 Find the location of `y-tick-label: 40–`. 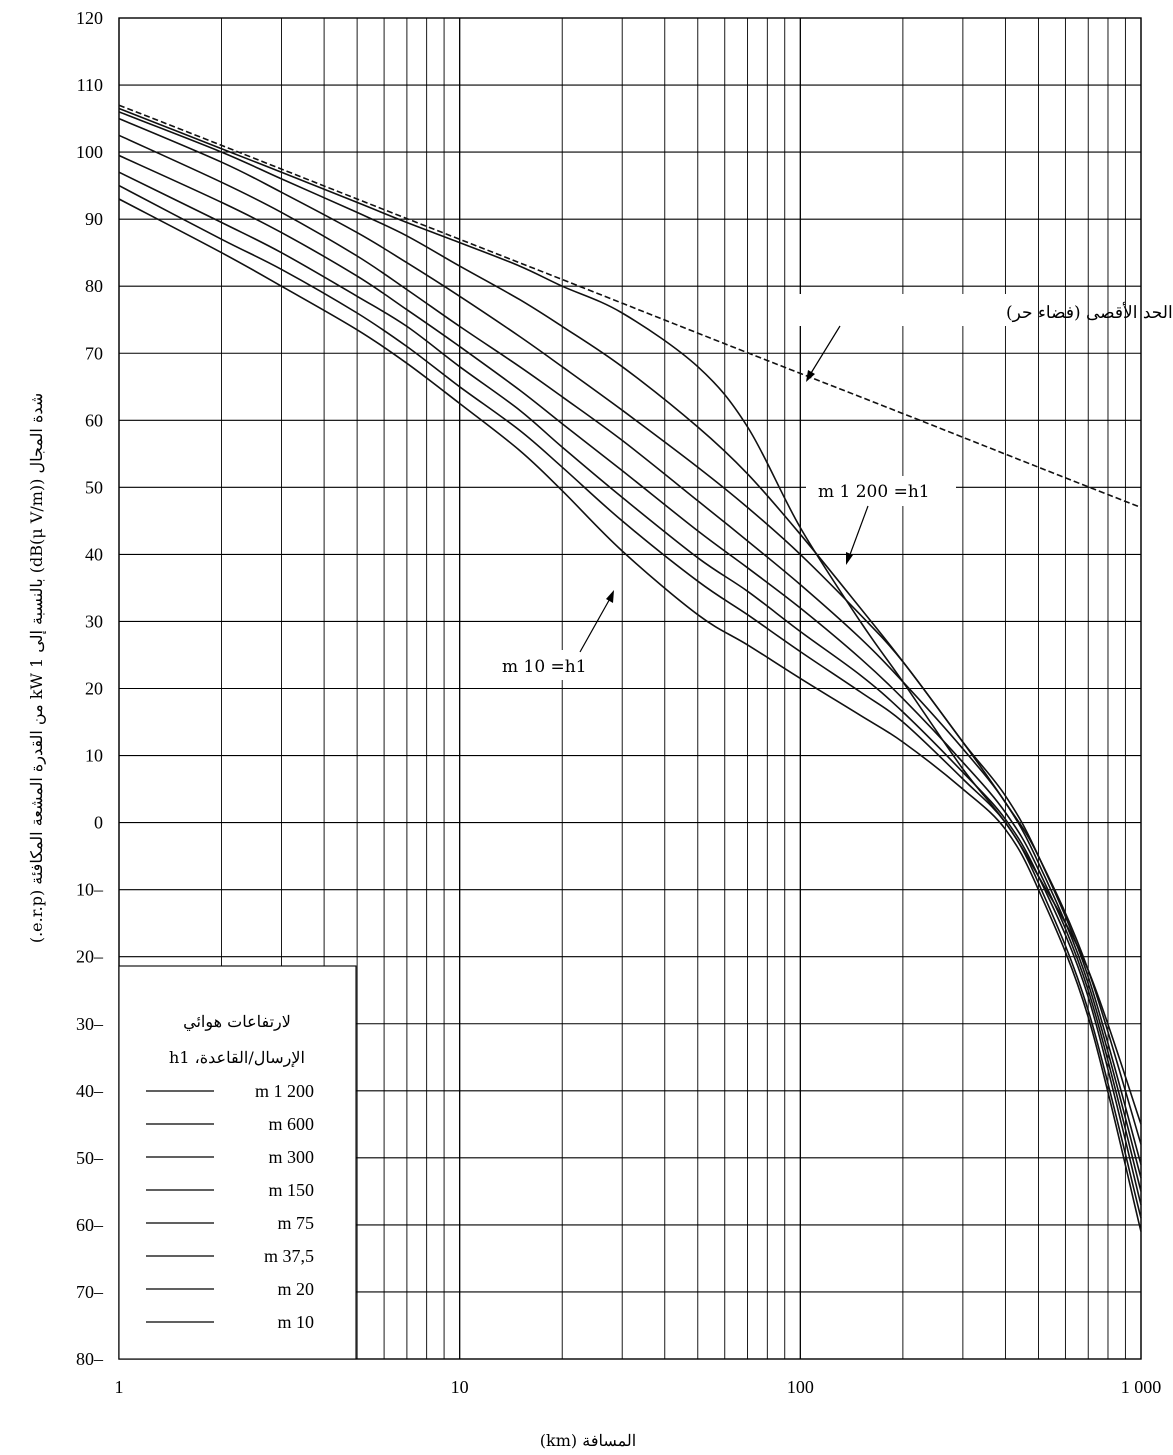

y-tick-label: 40– is located at coordinates (90, 1091).